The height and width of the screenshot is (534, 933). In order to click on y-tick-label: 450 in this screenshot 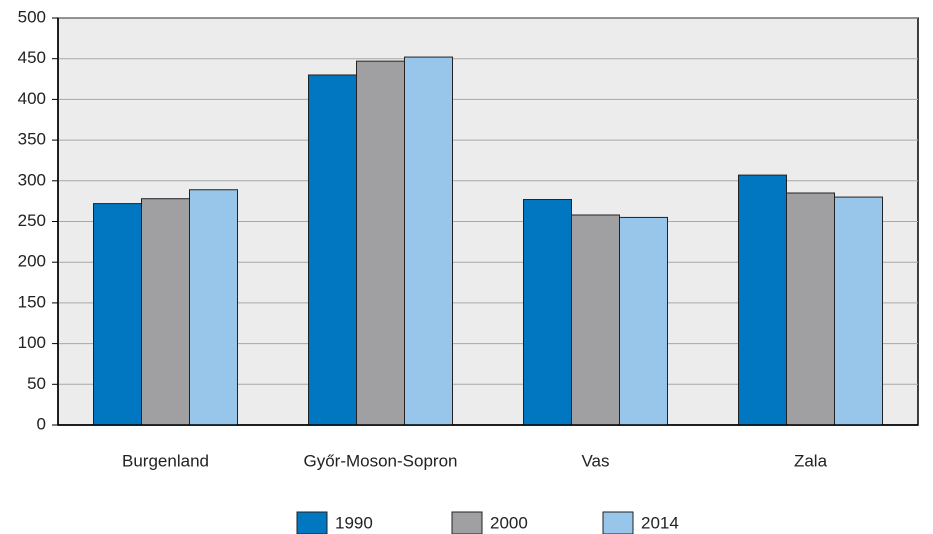, I will do `click(32, 57)`.